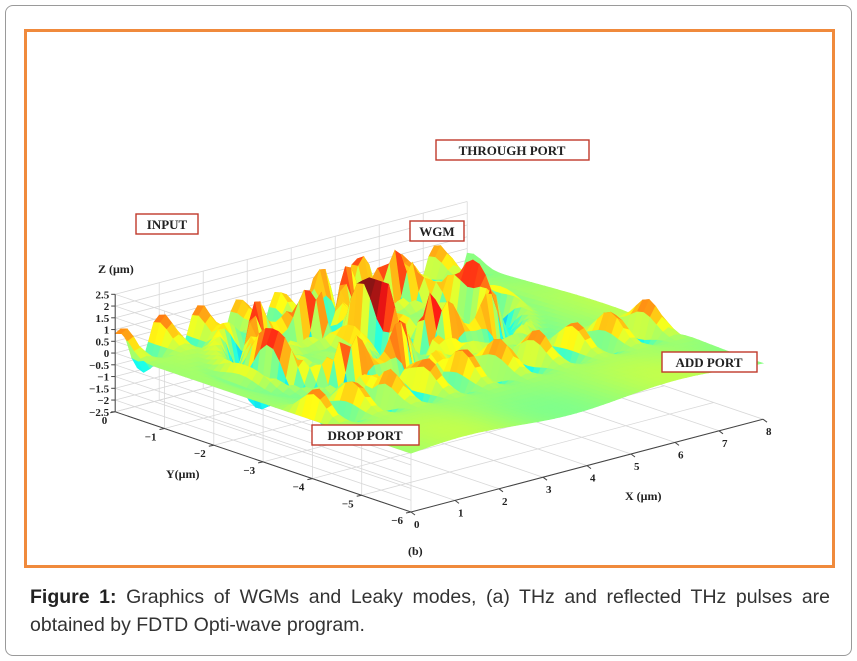 This screenshot has width=857, height=661. What do you see at coordinates (151, 438) in the screenshot?
I see `y-tick-label: −1` at bounding box center [151, 438].